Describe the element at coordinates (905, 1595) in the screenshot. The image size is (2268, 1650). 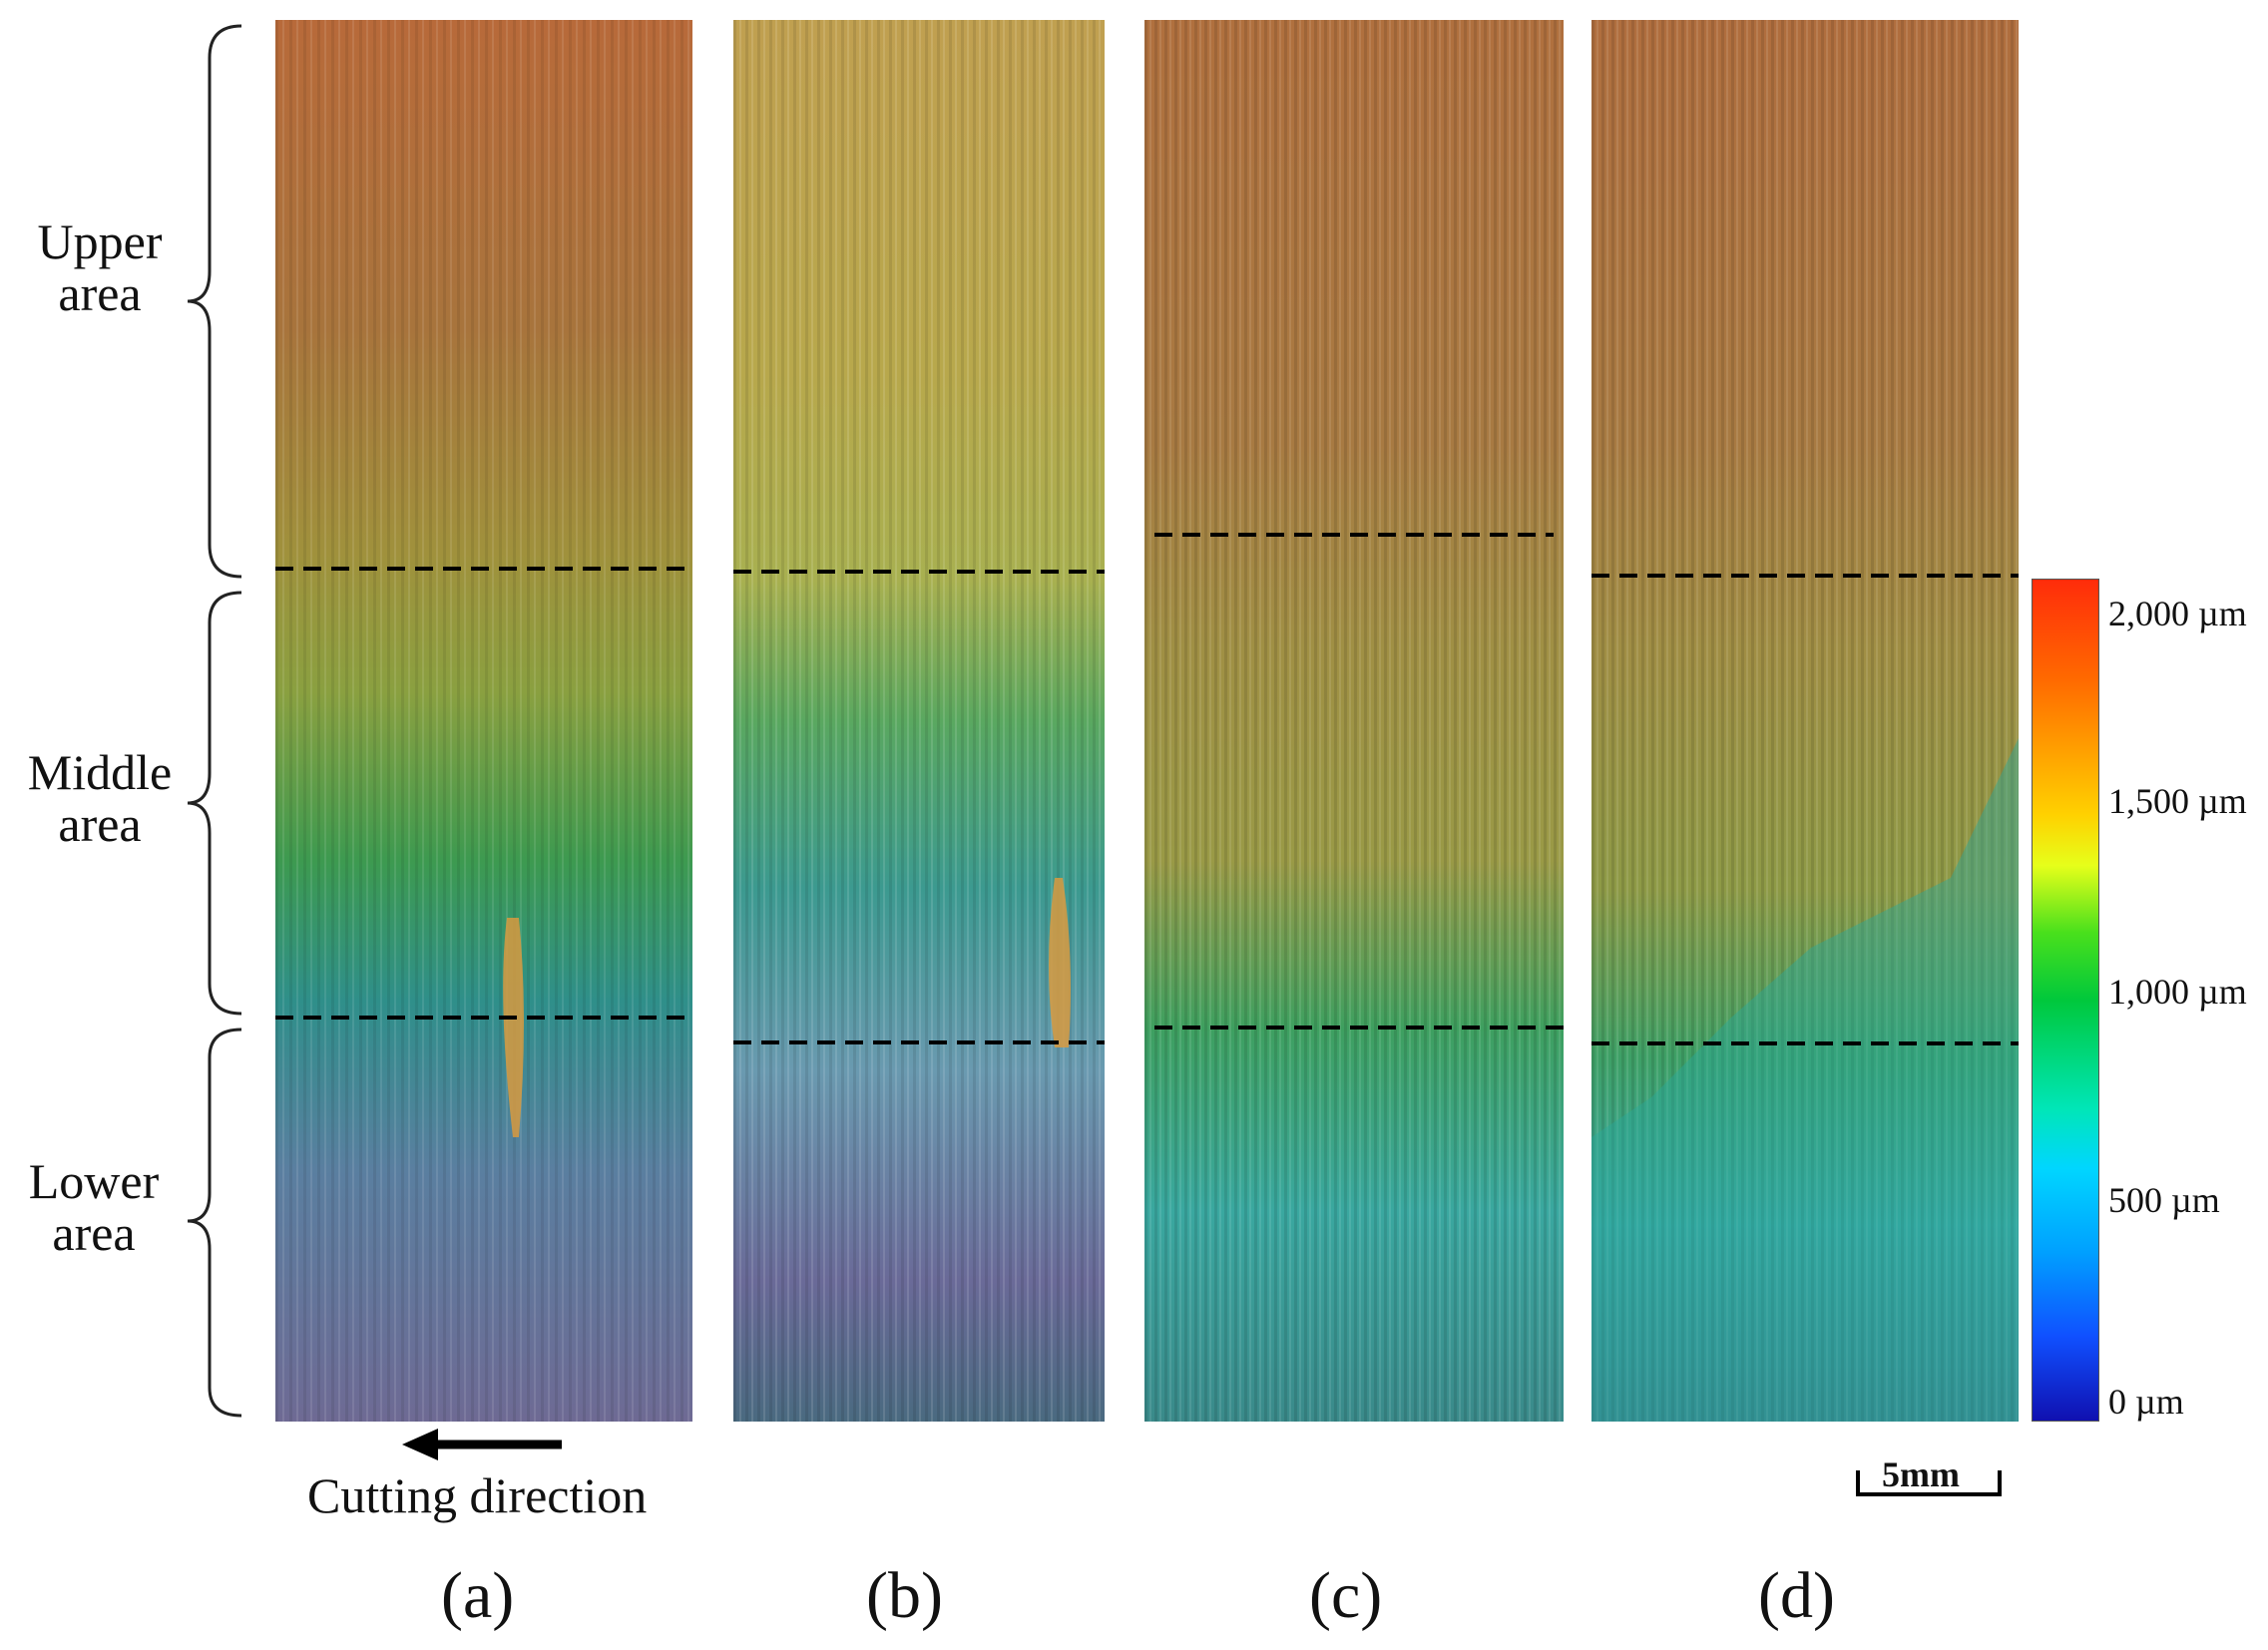
I see `panel-label-b: (b)` at that location.